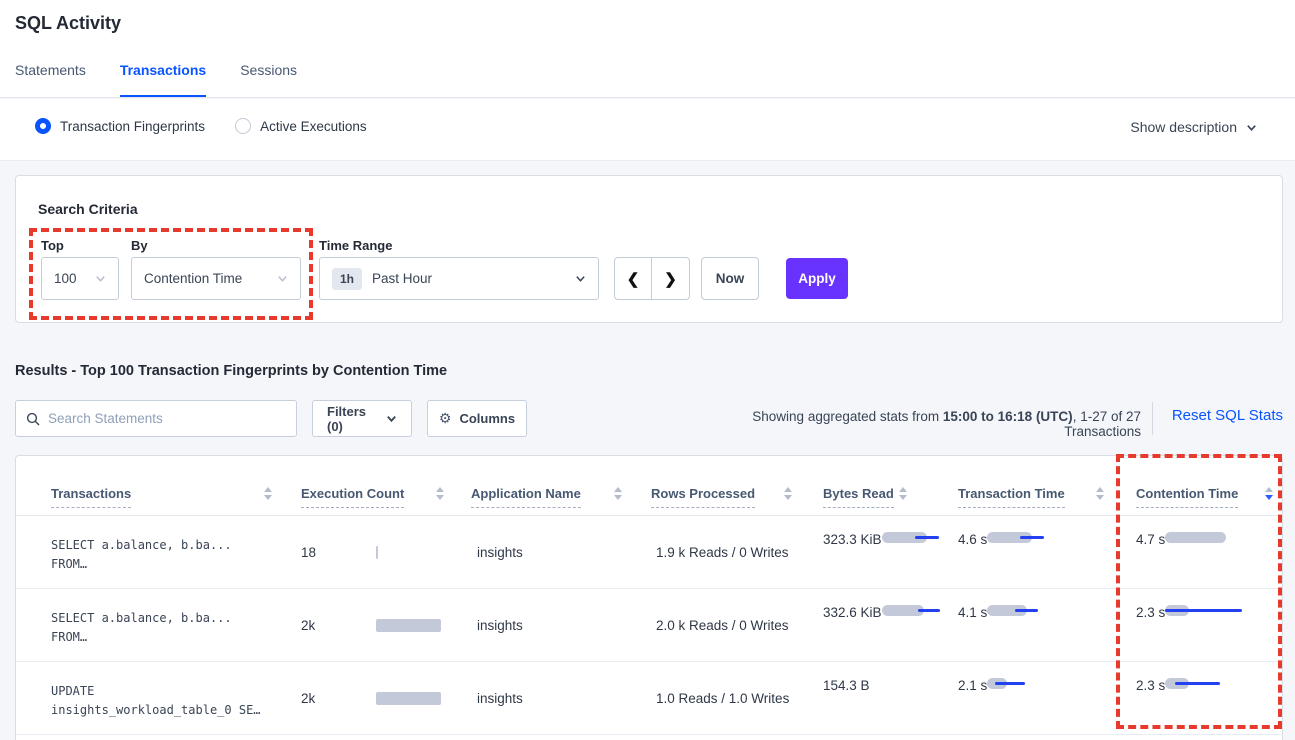 This screenshot has width=1295, height=740. Describe the element at coordinates (788, 493) in the screenshot. I see `sort-icon-rows-processed` at that location.